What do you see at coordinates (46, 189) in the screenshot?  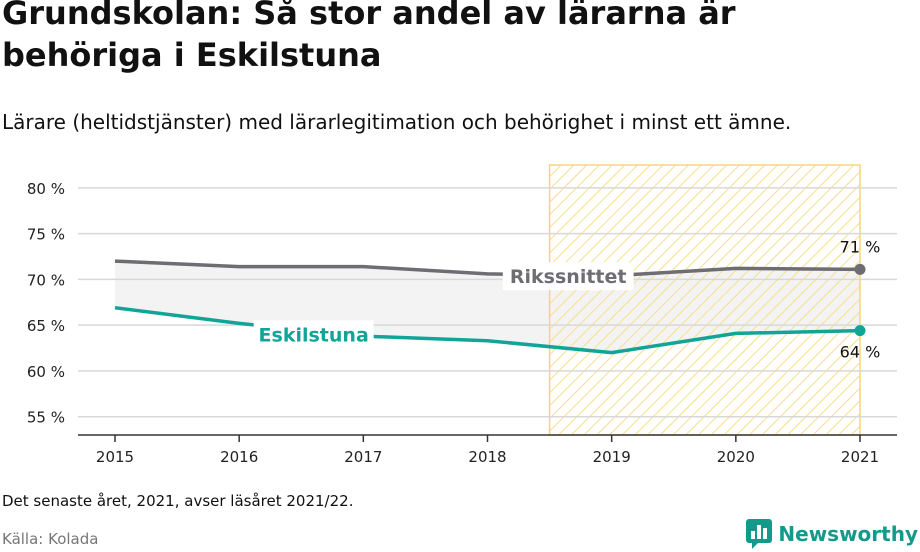 I see `y-tick-label: 80 %` at bounding box center [46, 189].